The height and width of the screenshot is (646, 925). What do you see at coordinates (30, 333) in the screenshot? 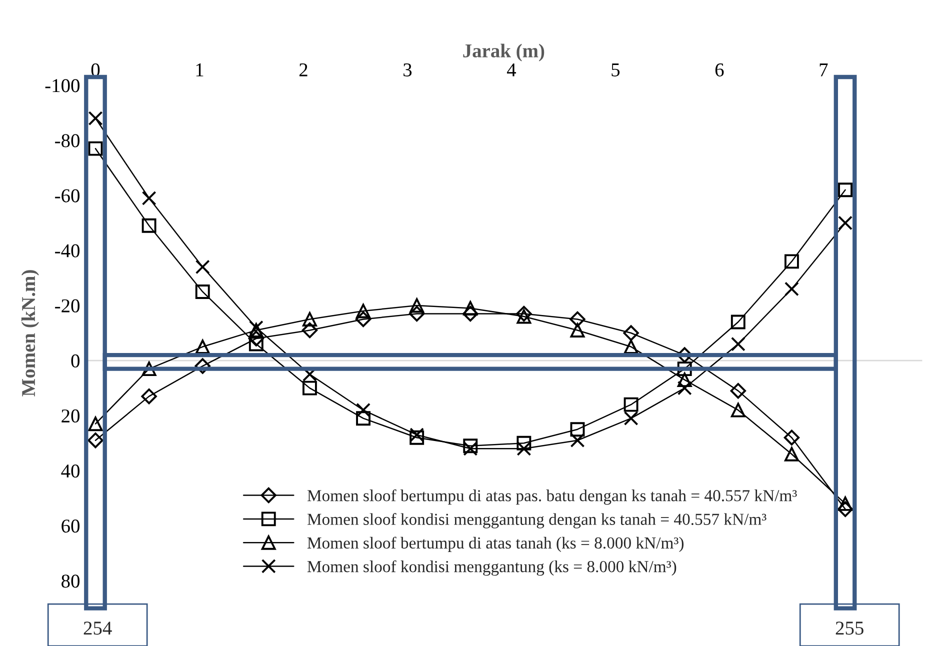
I see `y-axis-title: Momen (kN.m)` at bounding box center [30, 333].